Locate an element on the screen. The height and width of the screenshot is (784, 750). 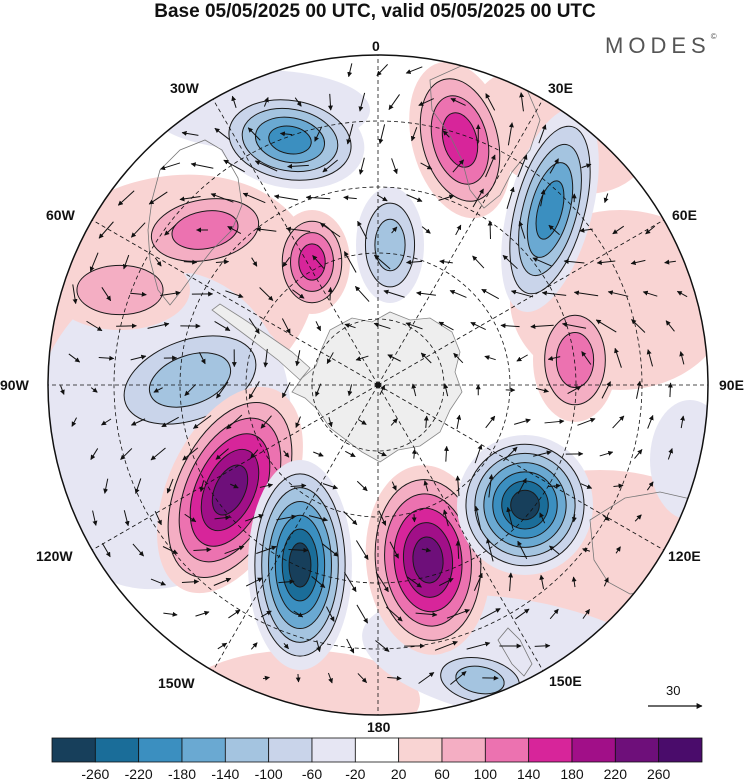
colorbar-tick-label: -60 is located at coordinates (312, 774).